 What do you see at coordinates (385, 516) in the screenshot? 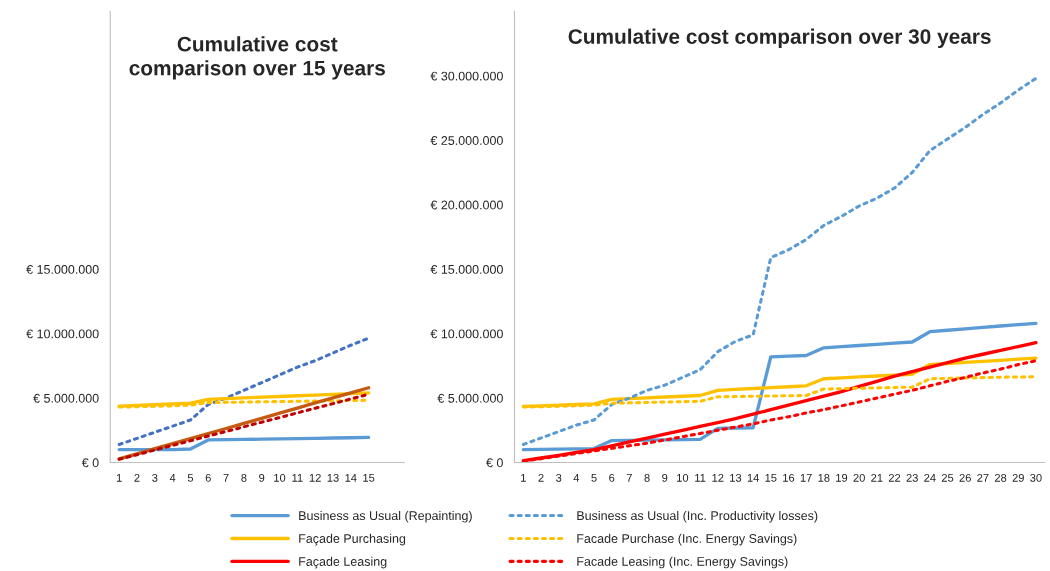
I see `legend-label: Business as Usual (Repainting)` at bounding box center [385, 516].